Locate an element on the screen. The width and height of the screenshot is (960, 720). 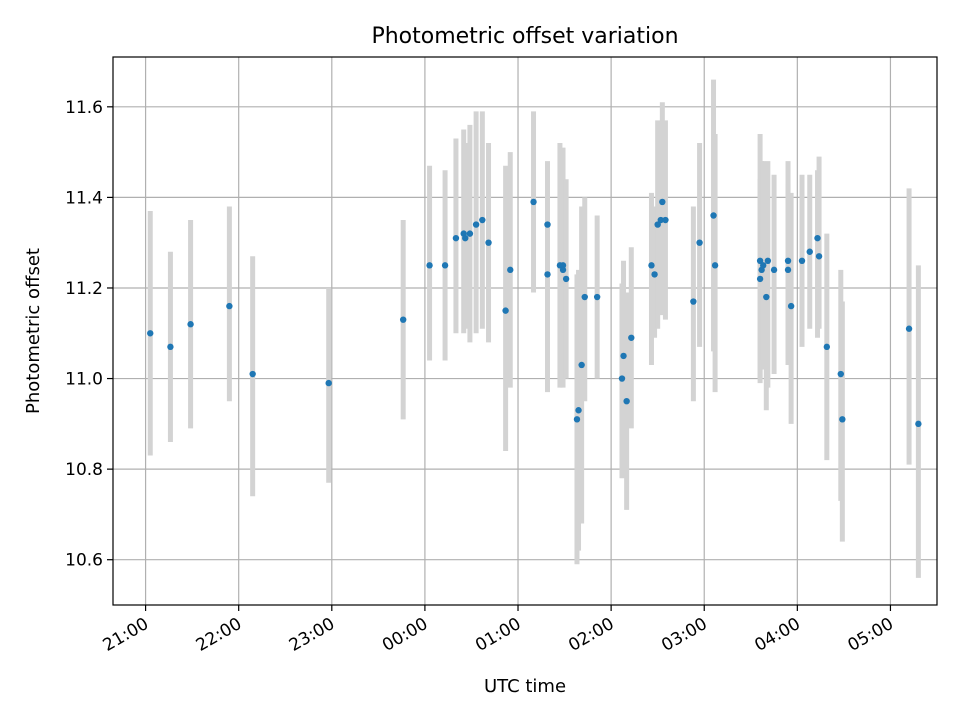
y-axis-ticks: 10.6 10.8 11.0 11.2 11.4 11.6 is located at coordinates (89, 334).